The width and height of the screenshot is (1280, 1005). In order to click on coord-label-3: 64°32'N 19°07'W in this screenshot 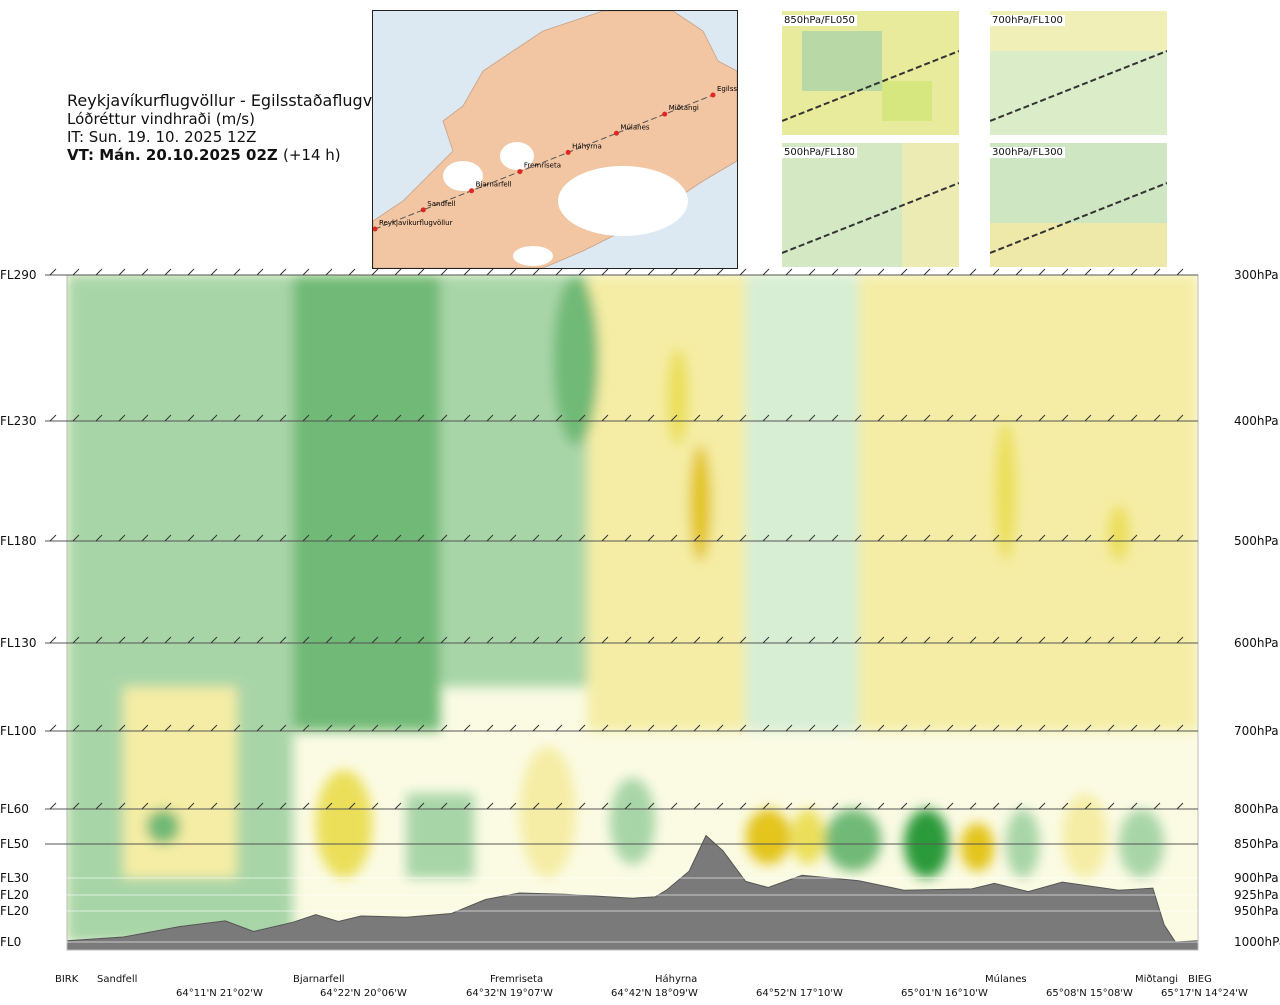, I will do `click(509, 993)`.